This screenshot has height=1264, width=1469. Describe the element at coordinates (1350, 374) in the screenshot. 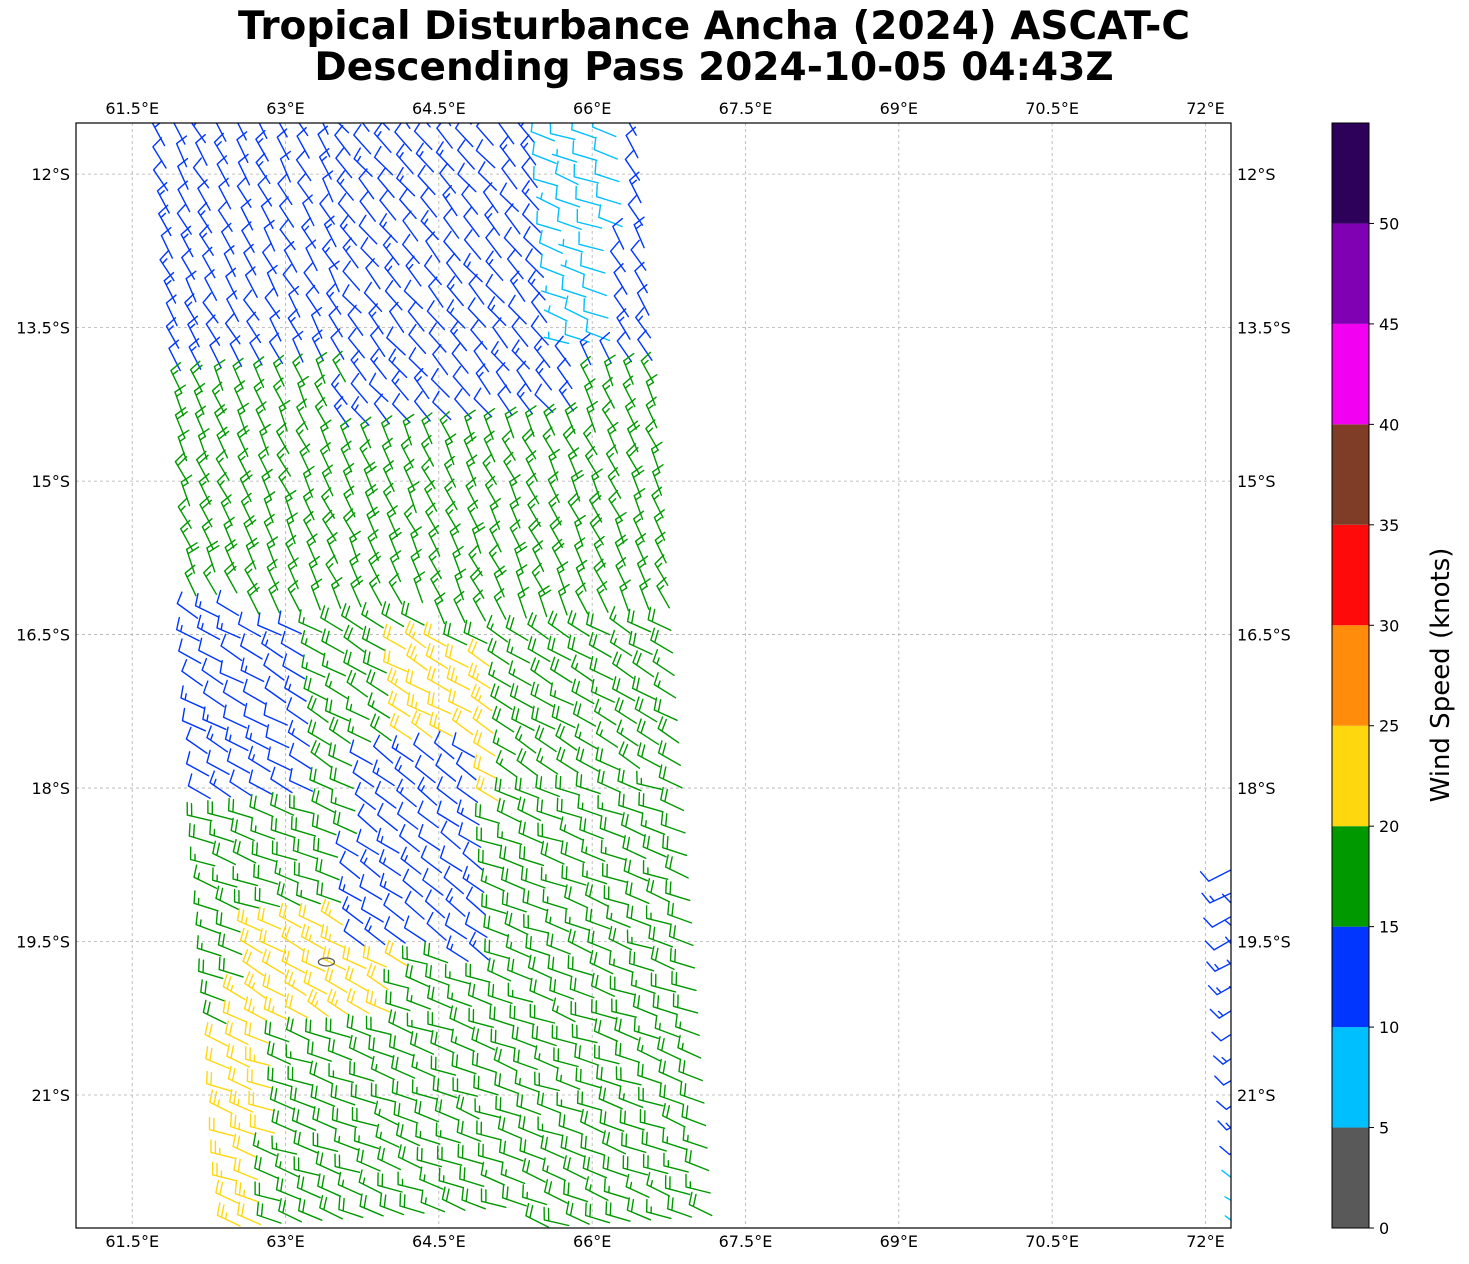

I see `colorbar-bin` at that location.